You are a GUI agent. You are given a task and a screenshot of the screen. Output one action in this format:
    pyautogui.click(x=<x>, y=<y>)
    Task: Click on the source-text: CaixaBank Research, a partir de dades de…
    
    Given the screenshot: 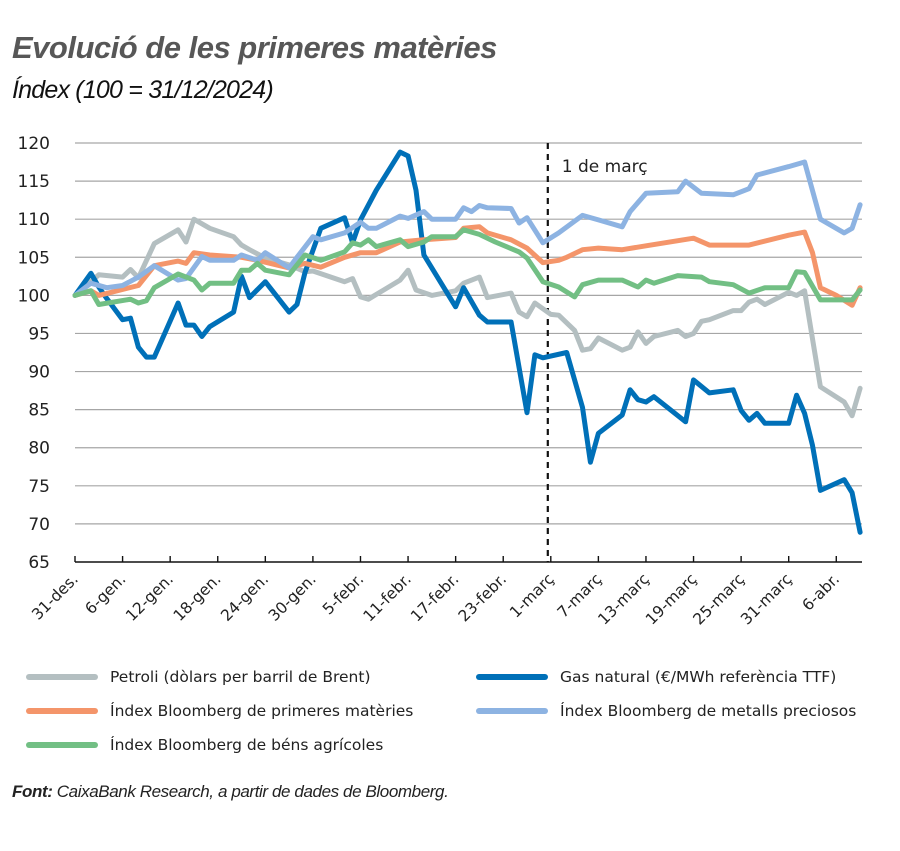 What is the action you would take?
    pyautogui.click(x=250, y=791)
    